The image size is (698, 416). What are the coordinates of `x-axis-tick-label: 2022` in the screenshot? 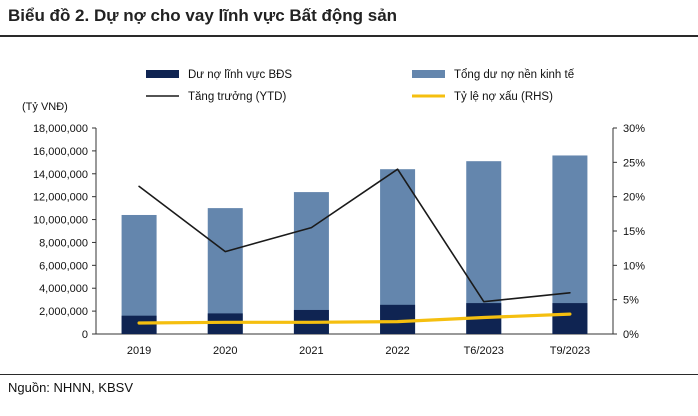 It's located at (397, 351).